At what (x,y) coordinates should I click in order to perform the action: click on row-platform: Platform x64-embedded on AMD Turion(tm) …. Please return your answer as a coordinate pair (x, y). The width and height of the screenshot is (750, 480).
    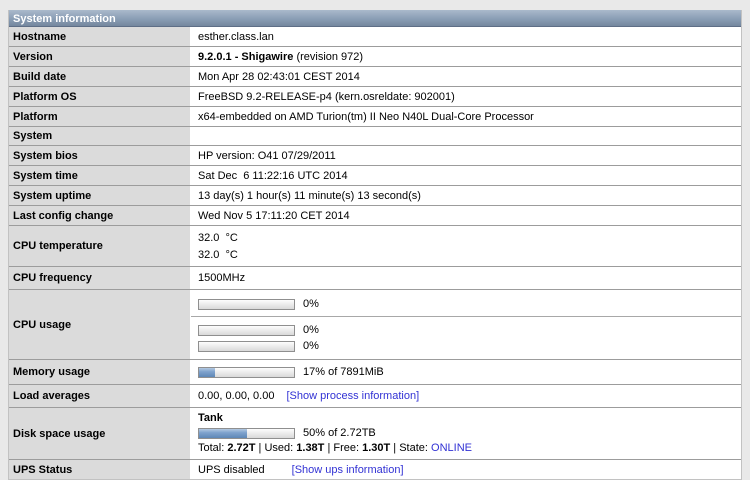
    Looking at the image, I should click on (375, 117).